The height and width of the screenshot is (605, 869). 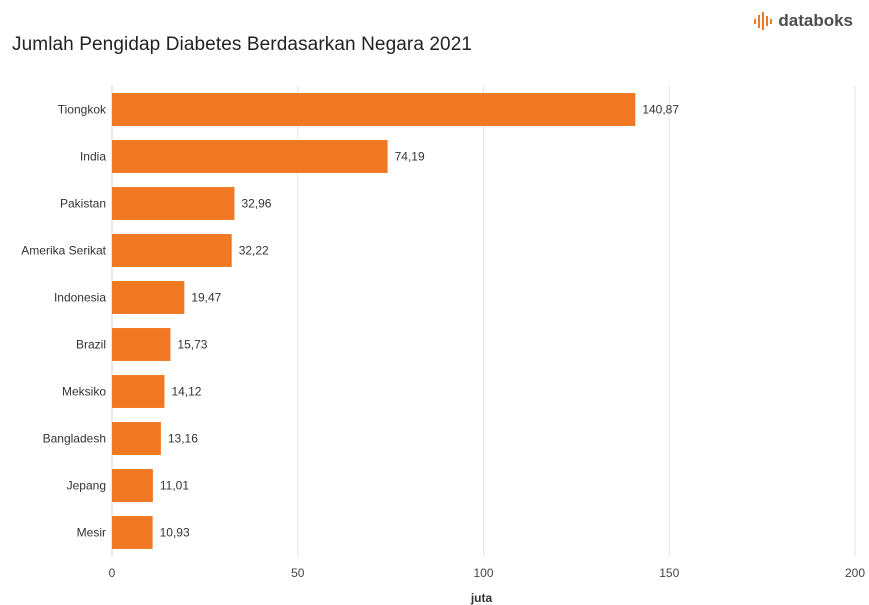 I want to click on category-label: Bangladesh, so click(x=74, y=439).